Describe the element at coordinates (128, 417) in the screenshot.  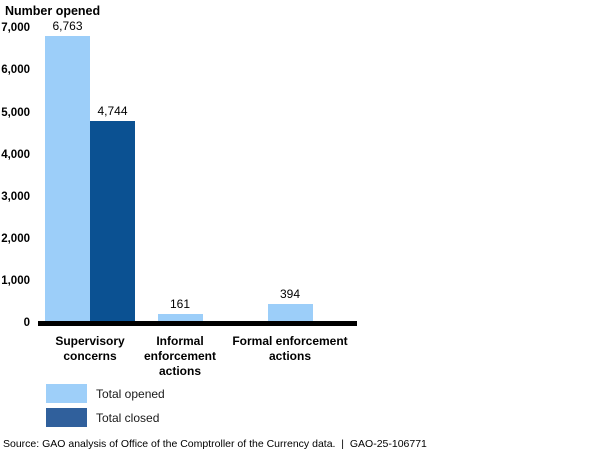
I see `legend-label: Total closed` at that location.